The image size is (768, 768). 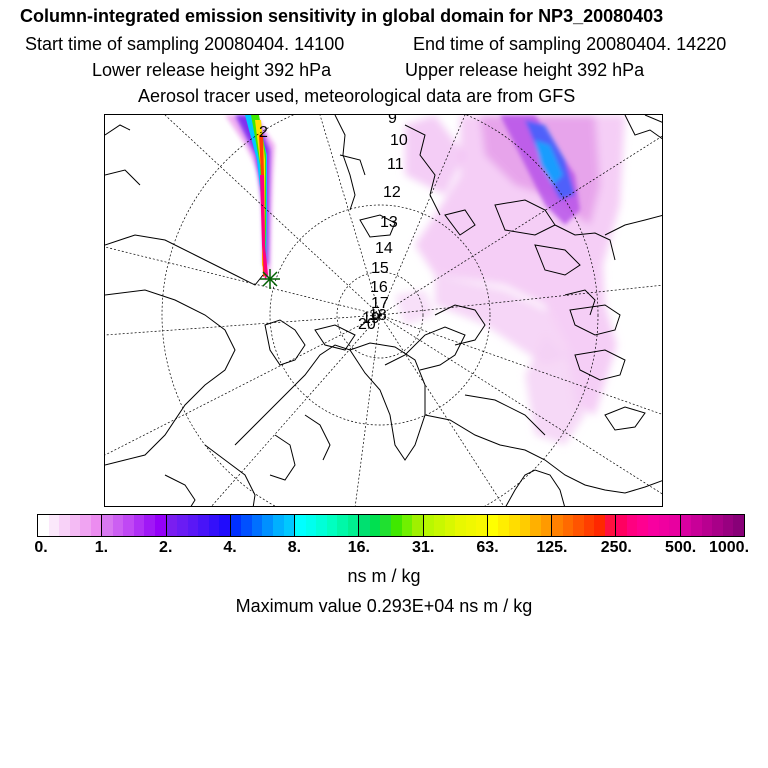 What do you see at coordinates (384, 606) in the screenshot?
I see `maximum-value-text: Maximum value 0.293E+04 ns m / kg` at bounding box center [384, 606].